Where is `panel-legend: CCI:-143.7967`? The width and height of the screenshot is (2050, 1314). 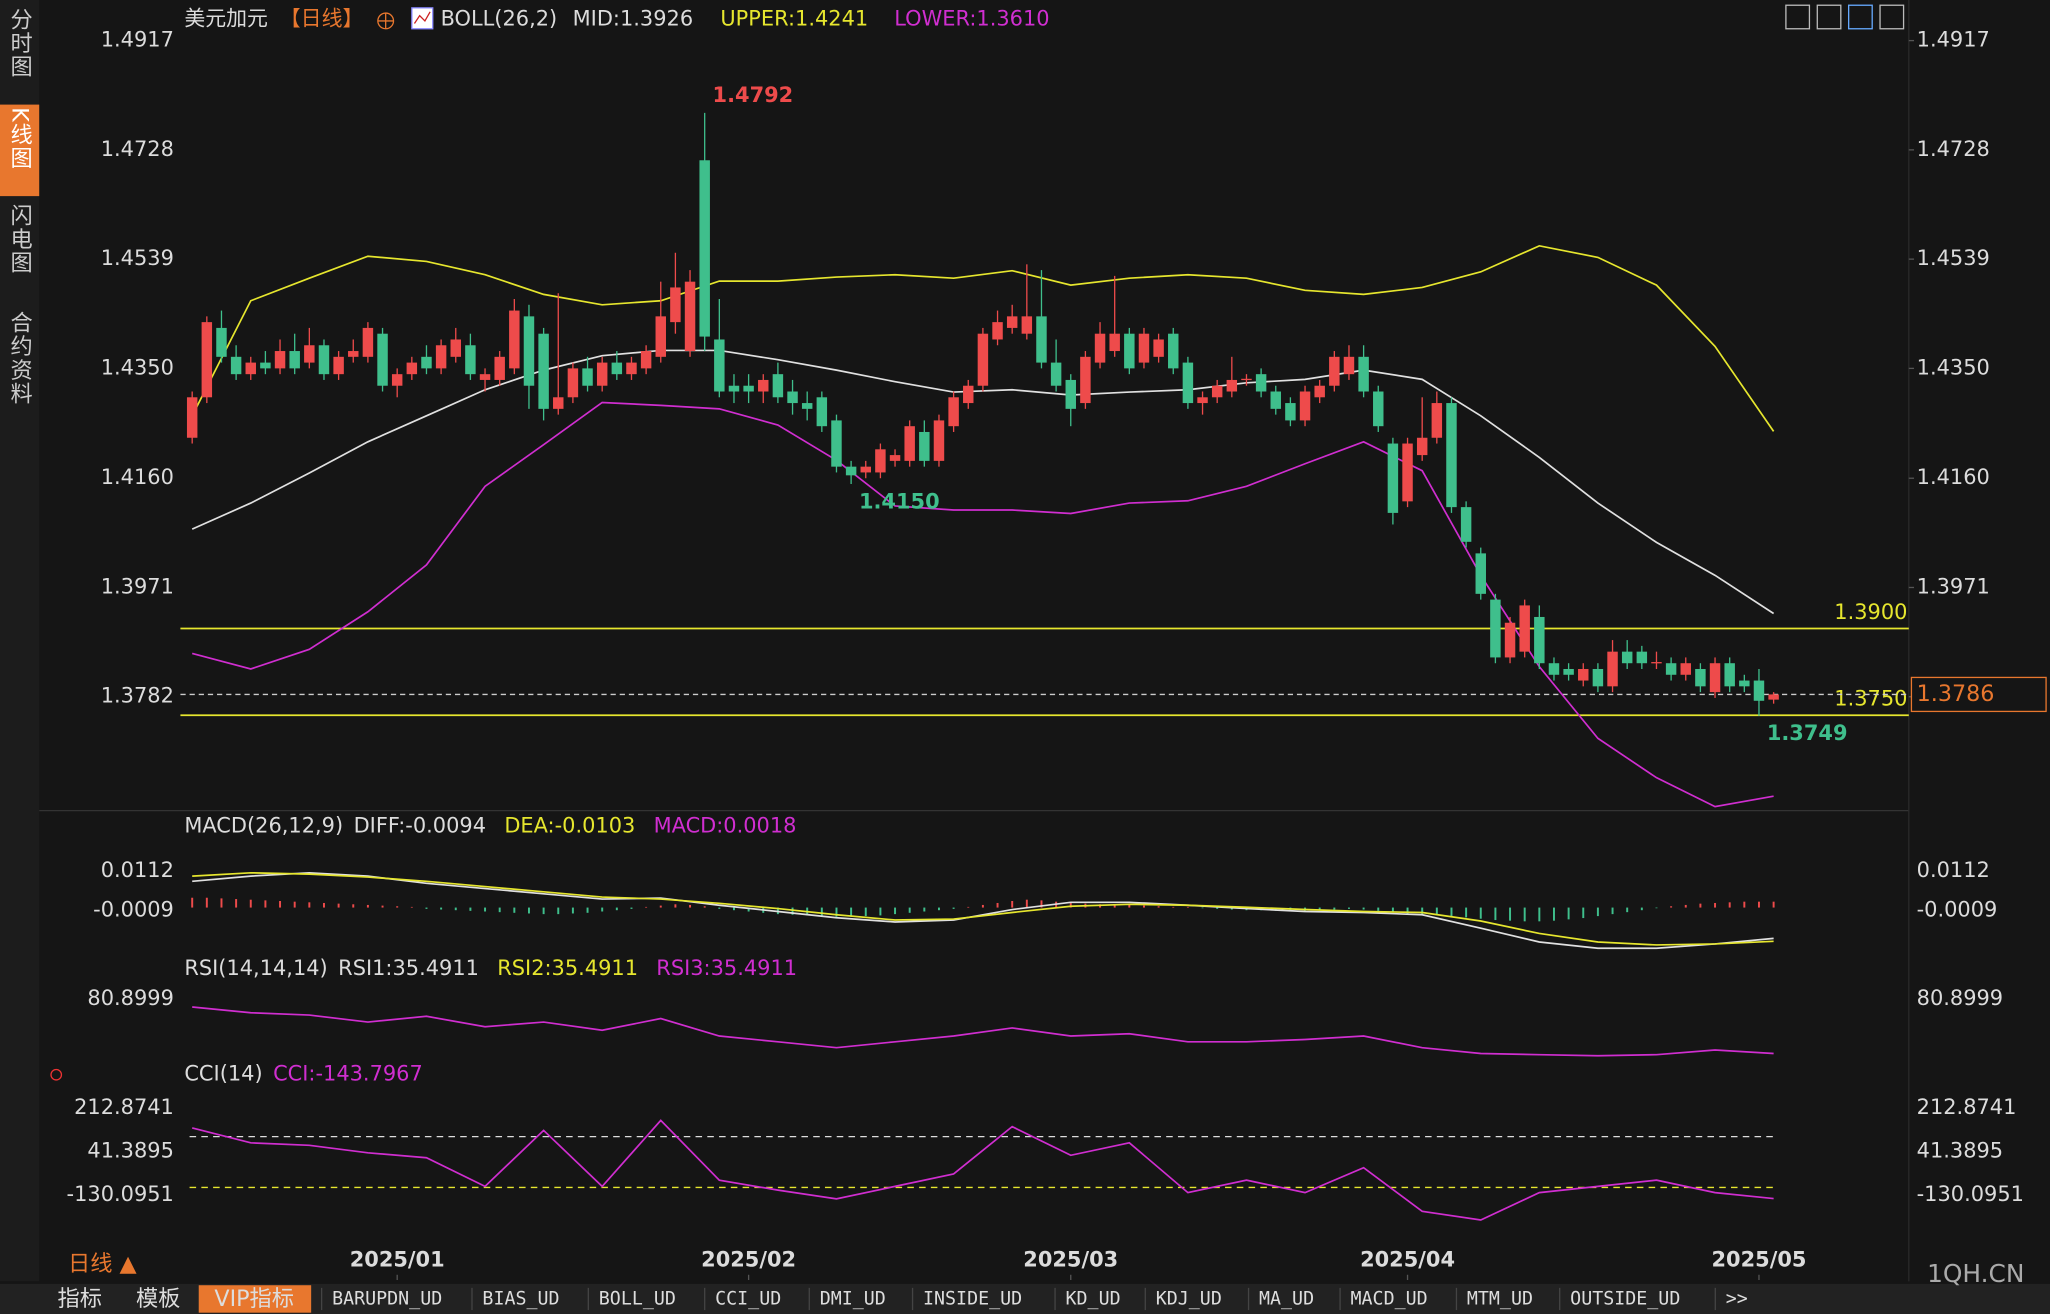 panel-legend: CCI:-143.7967 is located at coordinates (348, 1074).